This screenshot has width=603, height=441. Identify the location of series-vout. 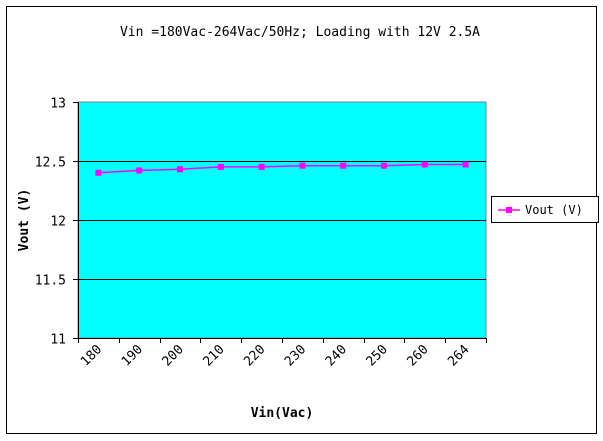
(282, 168).